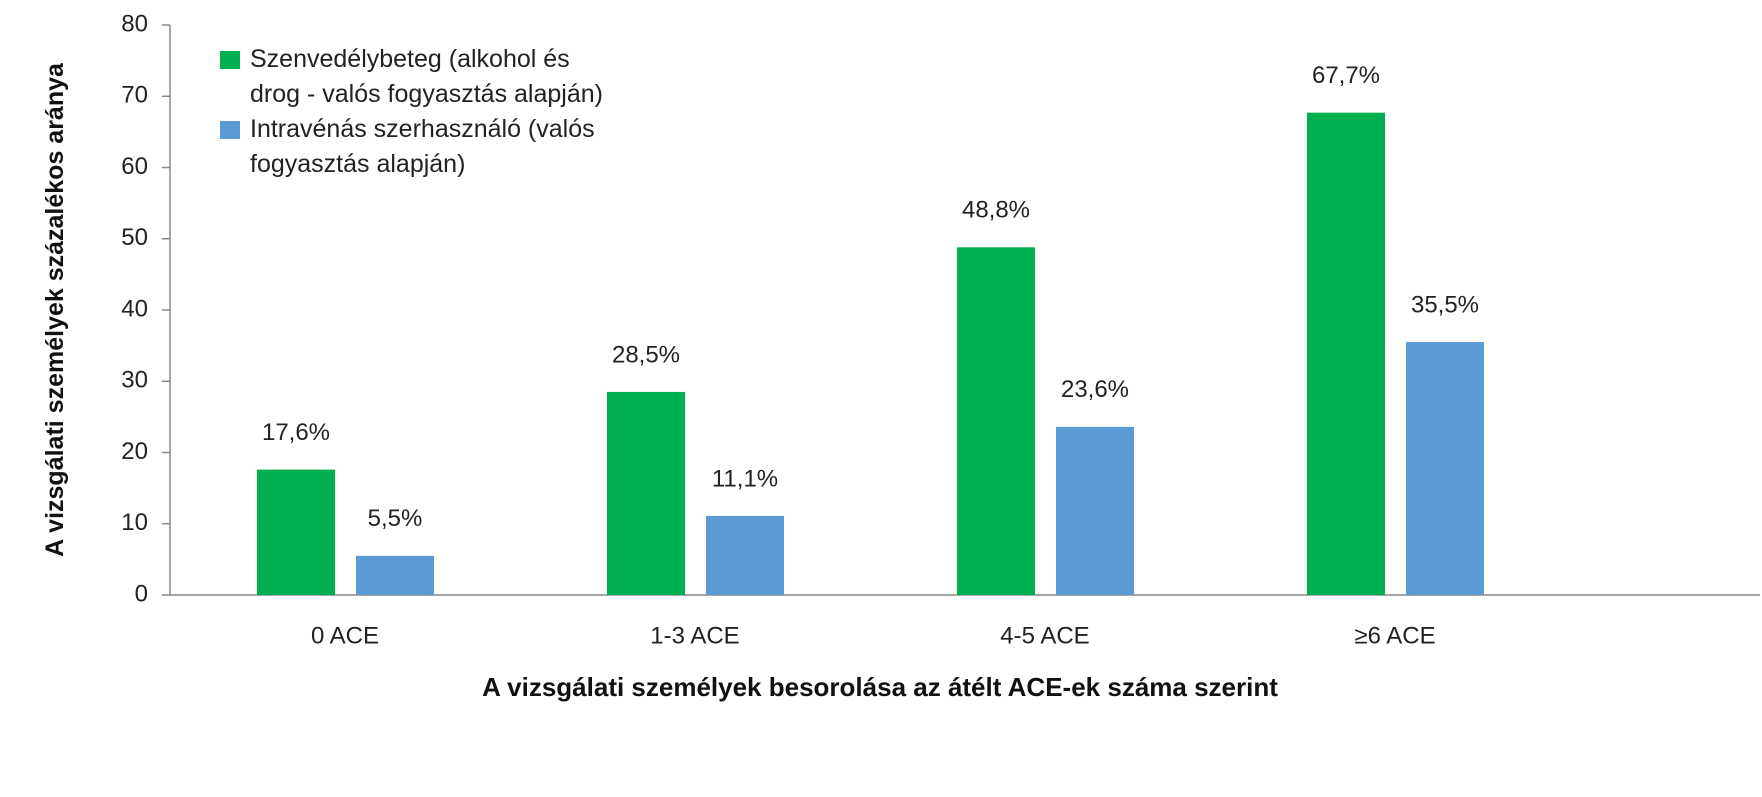  I want to click on y-tick-label: 10, so click(134, 522).